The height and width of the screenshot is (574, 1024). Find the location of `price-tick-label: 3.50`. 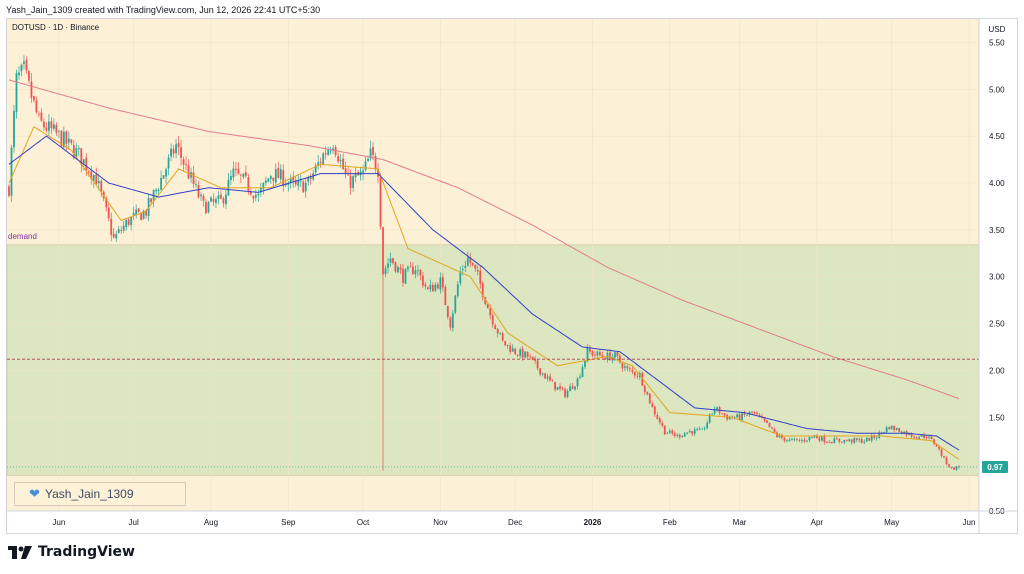

price-tick-label: 3.50 is located at coordinates (997, 230).